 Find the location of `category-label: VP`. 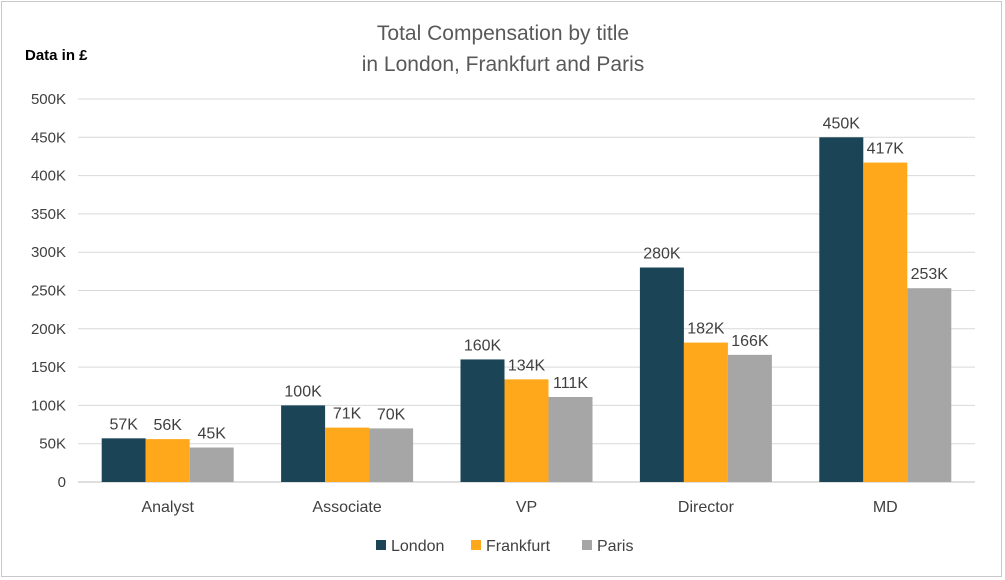

category-label: VP is located at coordinates (526, 507).